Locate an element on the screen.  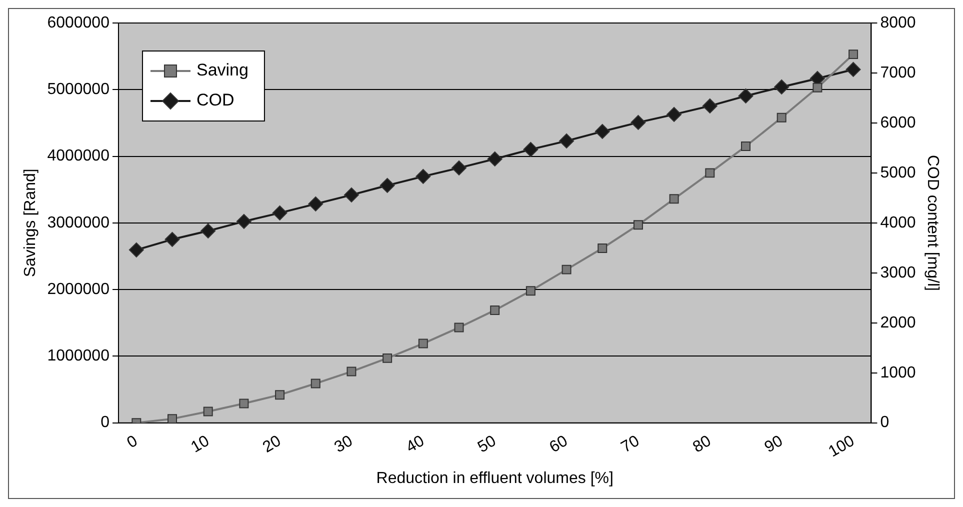
y-tick-label: 4000000 is located at coordinates (78, 156).